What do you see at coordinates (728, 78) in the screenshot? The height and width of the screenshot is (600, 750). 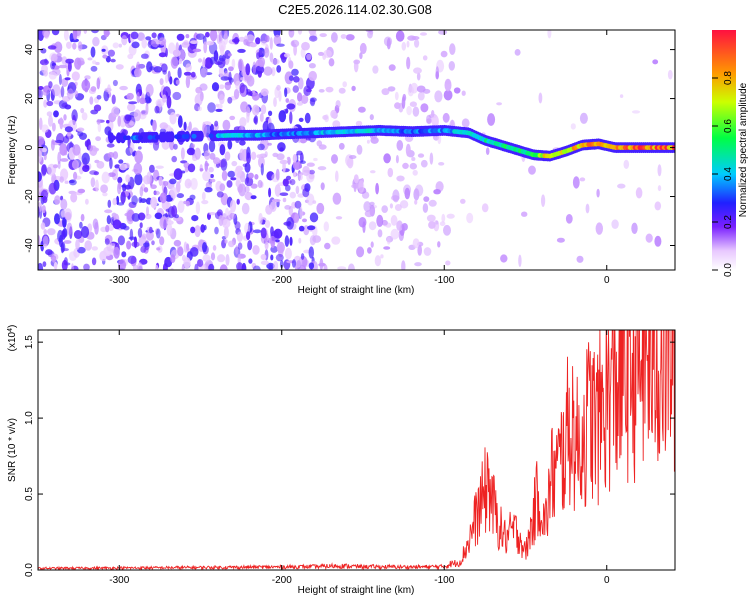 I see `colorbar-tick-label: 0.8` at bounding box center [728, 78].